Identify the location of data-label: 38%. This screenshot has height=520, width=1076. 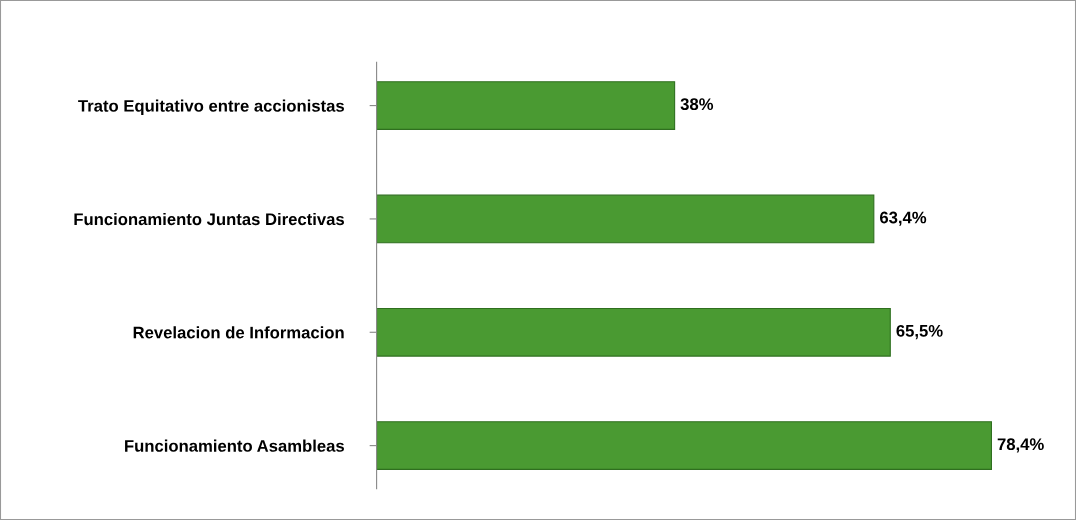
(697, 104).